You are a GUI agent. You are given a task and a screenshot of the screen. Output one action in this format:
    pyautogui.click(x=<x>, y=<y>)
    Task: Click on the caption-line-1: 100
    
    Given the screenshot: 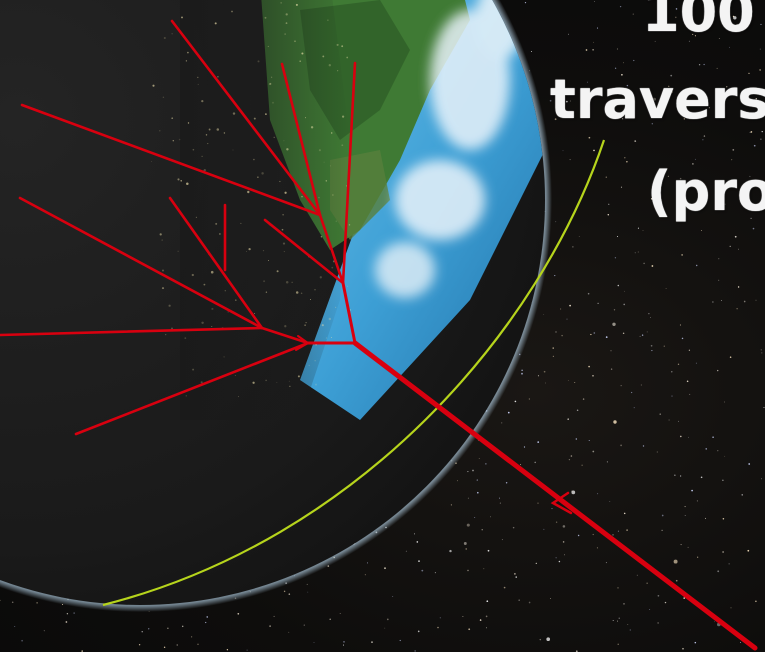 What is the action you would take?
    pyautogui.click(x=698, y=22)
    